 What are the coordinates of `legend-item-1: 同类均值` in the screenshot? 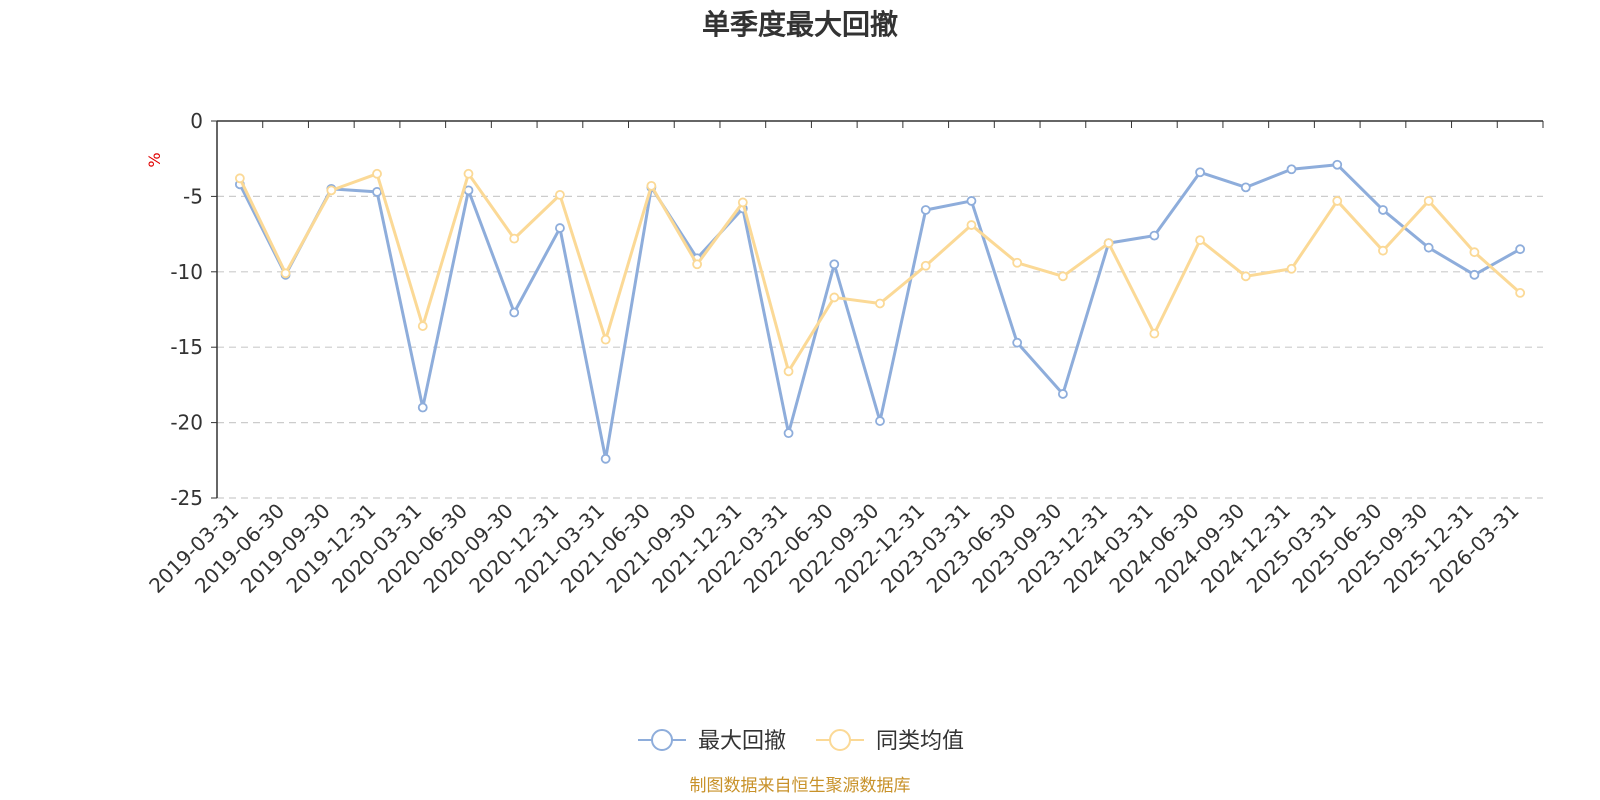 It's located at (890, 741).